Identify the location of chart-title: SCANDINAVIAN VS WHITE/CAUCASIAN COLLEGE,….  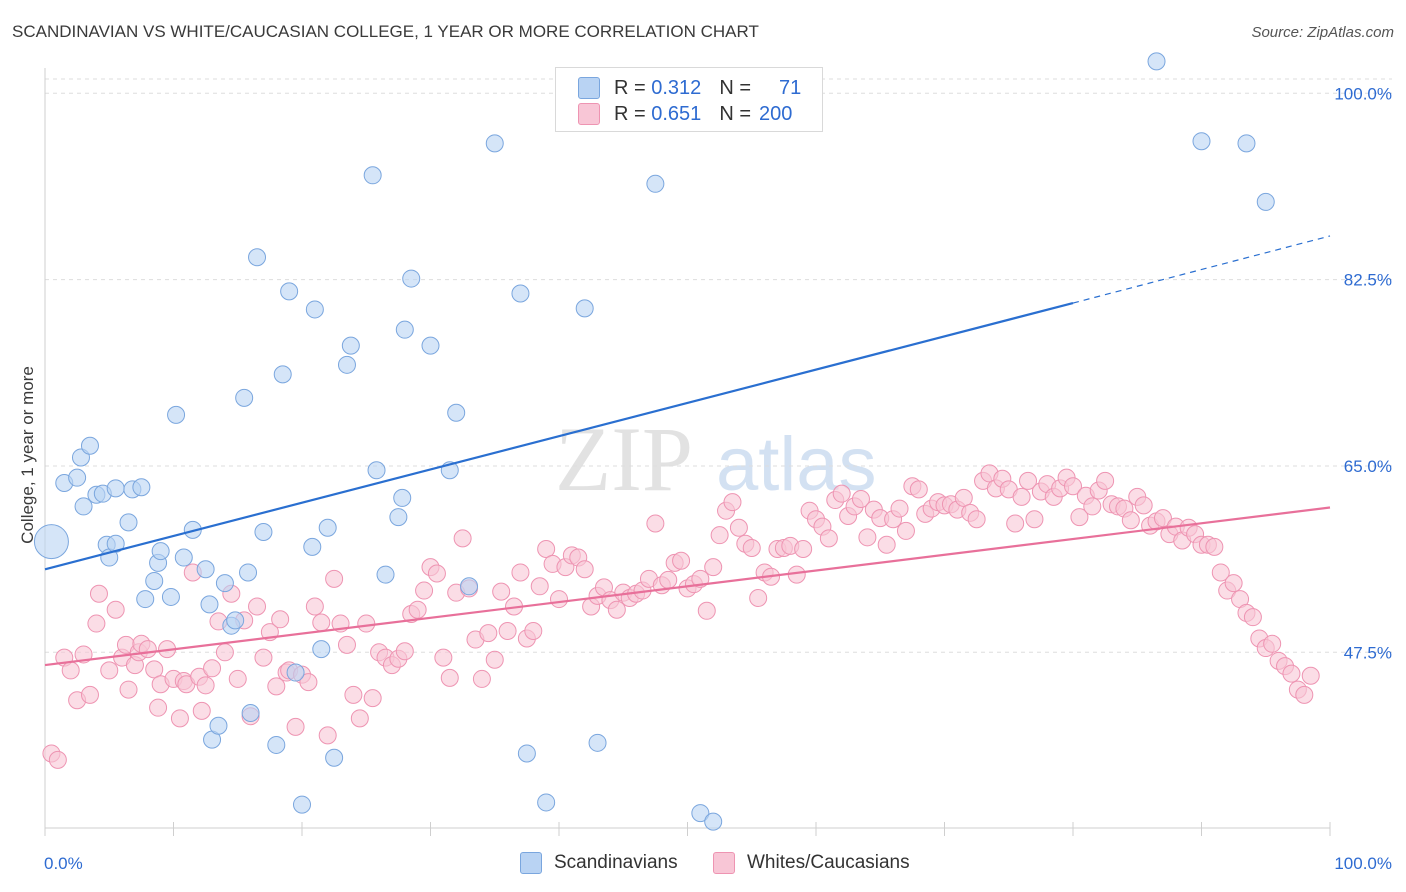
(385, 31).